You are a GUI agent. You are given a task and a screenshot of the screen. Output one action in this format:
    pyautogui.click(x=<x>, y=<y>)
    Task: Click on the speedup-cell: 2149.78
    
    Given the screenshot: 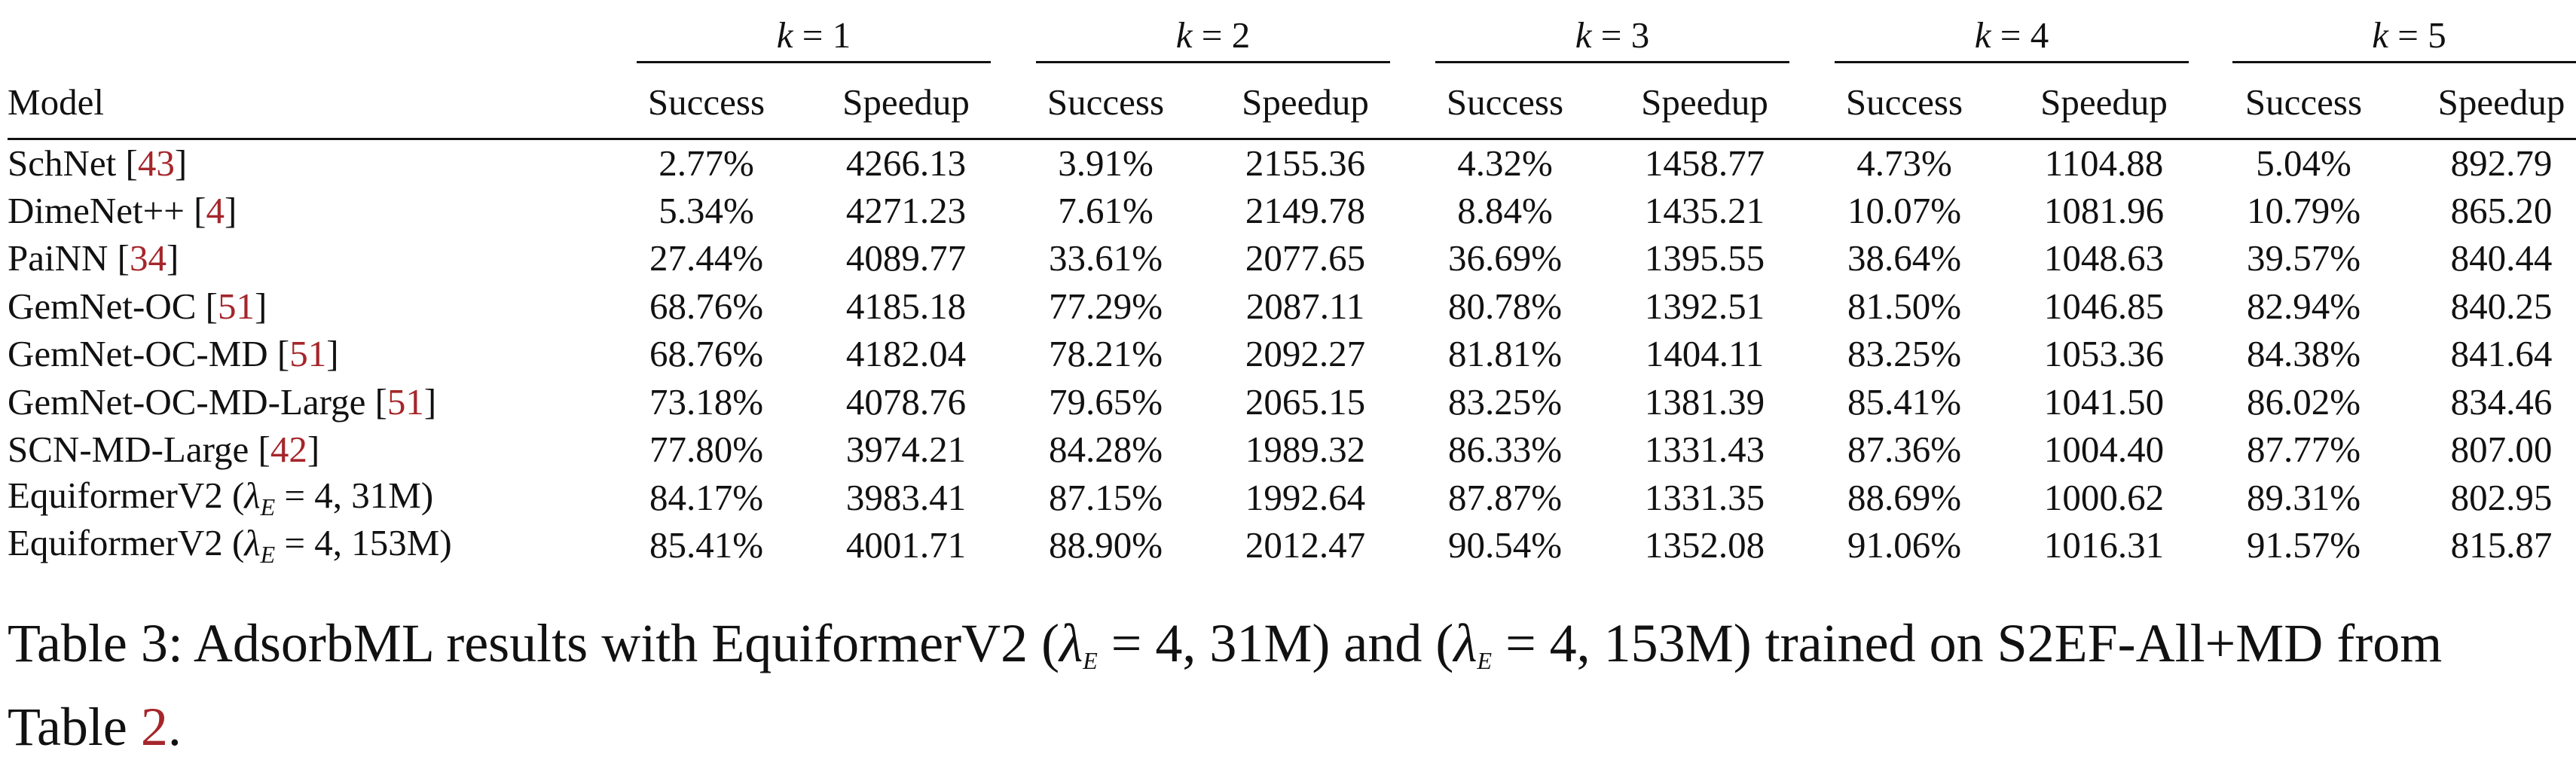 What is the action you would take?
    pyautogui.click(x=1305, y=210)
    